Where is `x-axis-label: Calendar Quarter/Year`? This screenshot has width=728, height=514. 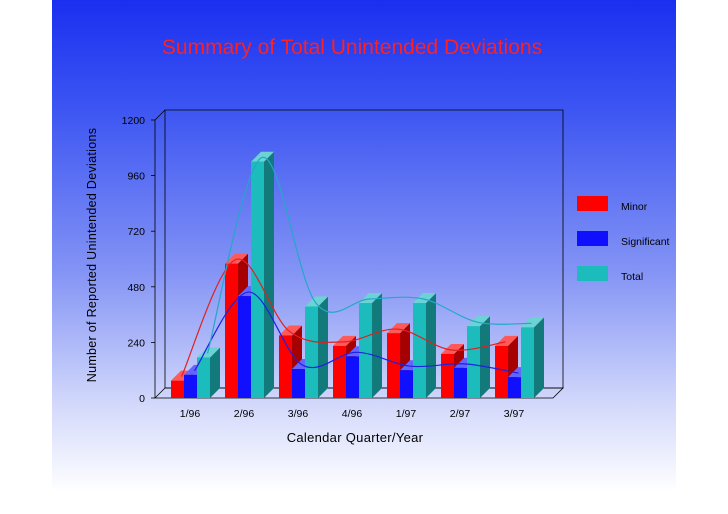
x-axis-label: Calendar Quarter/Year is located at coordinates (355, 437).